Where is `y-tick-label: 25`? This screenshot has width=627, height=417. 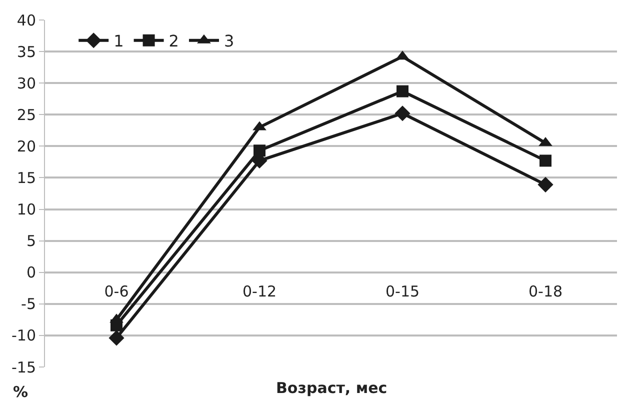 y-tick-label: 25 is located at coordinates (26, 115).